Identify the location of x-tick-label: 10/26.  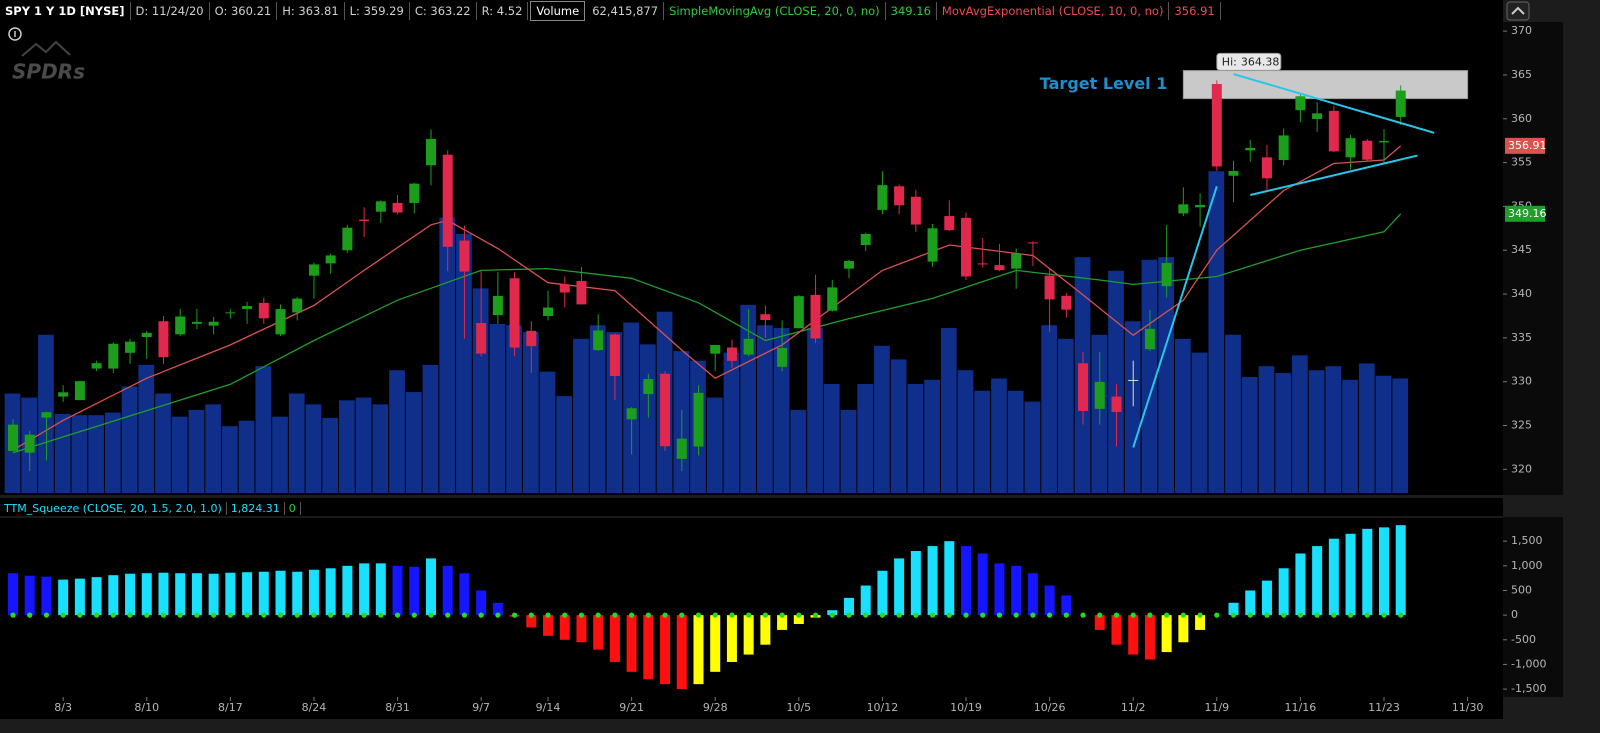
(1050, 707).